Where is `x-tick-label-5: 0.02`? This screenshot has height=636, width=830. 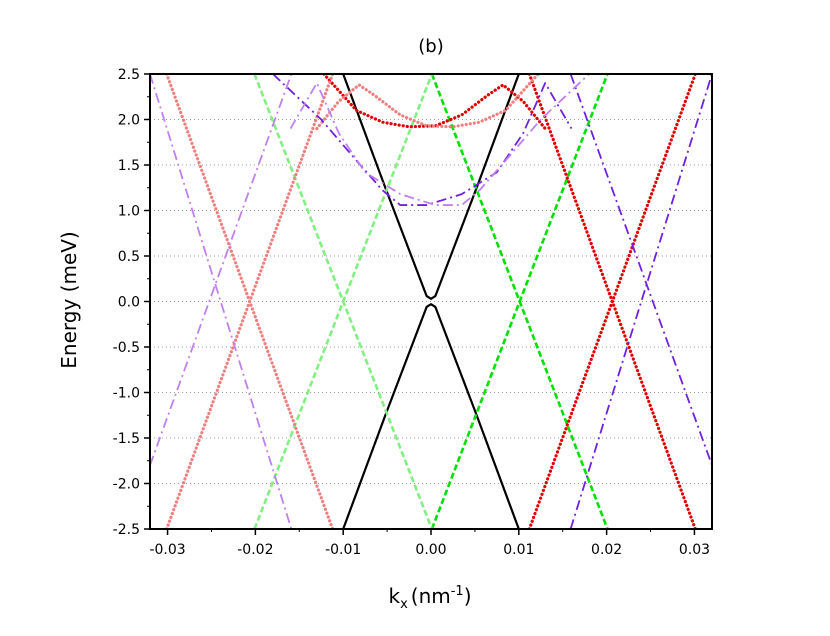
x-tick-label-5: 0.02 is located at coordinates (606, 550).